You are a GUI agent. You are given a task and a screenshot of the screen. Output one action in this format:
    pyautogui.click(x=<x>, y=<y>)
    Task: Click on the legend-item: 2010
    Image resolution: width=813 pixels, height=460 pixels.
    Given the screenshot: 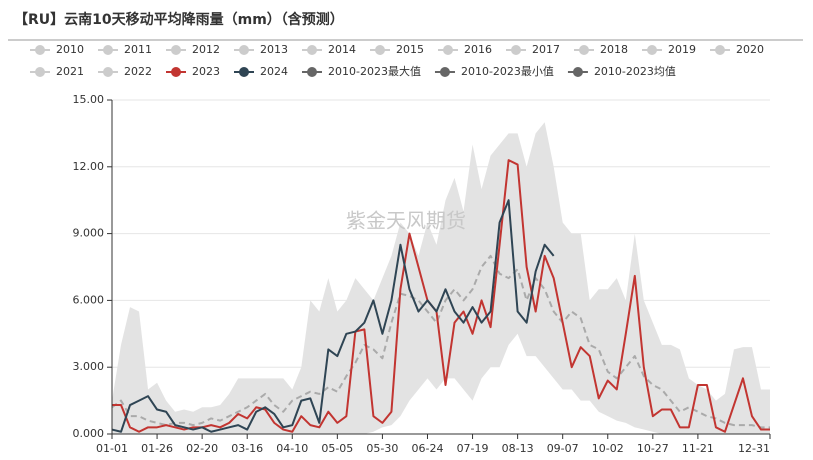 What is the action you would take?
    pyautogui.click(x=57, y=49)
    